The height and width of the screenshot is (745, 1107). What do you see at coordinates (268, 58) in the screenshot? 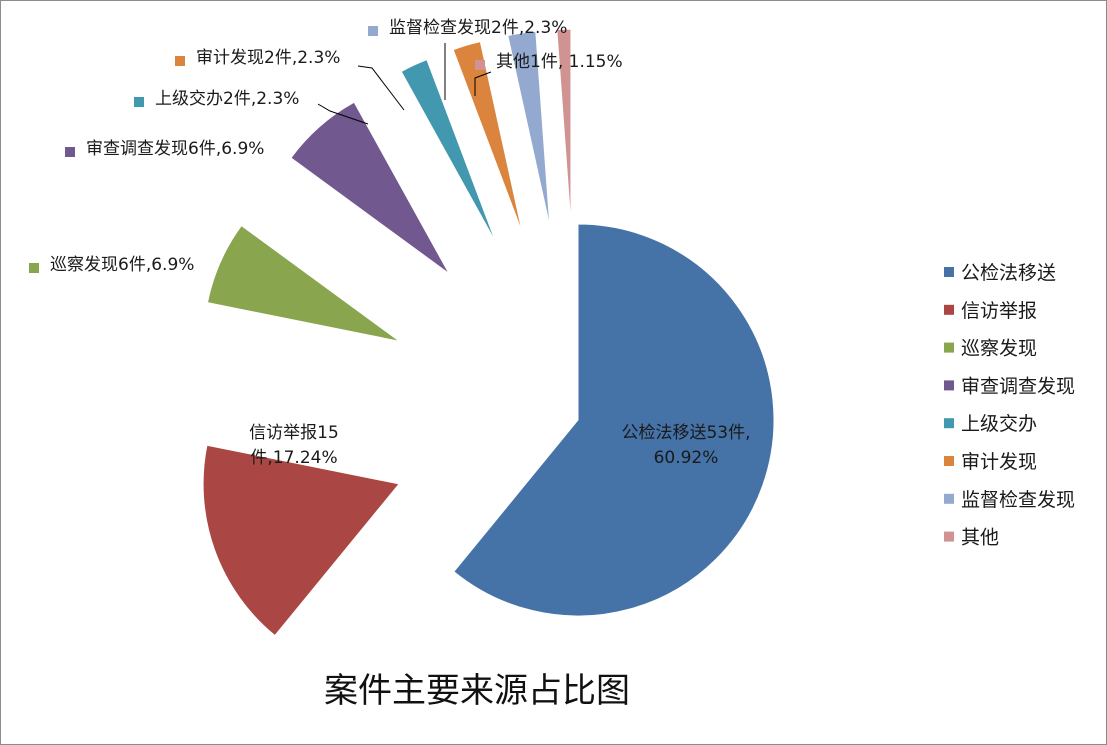
I see `data-label-6: 审计发现2件,2.3%` at bounding box center [268, 58].